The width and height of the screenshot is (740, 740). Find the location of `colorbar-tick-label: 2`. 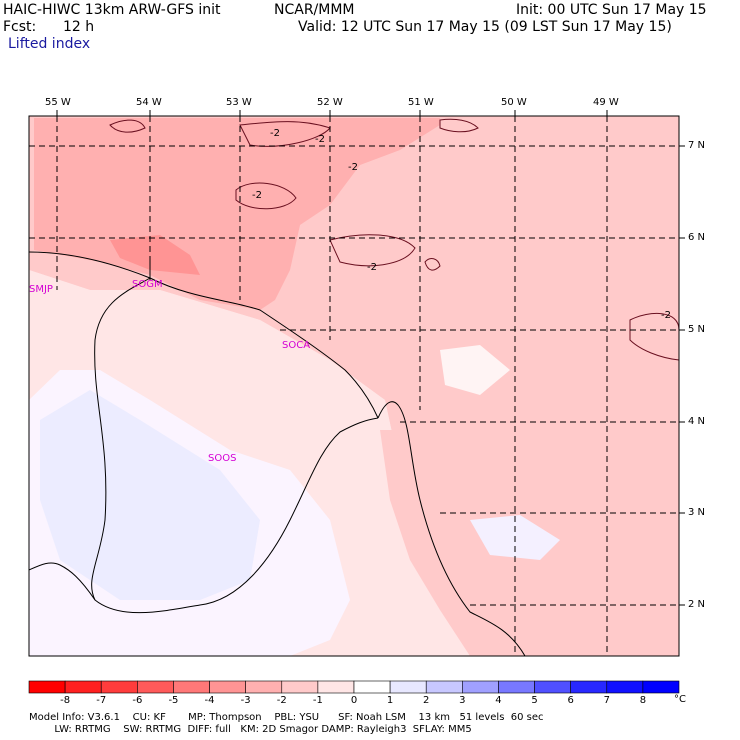

colorbar-tick-label: 2 is located at coordinates (426, 700).